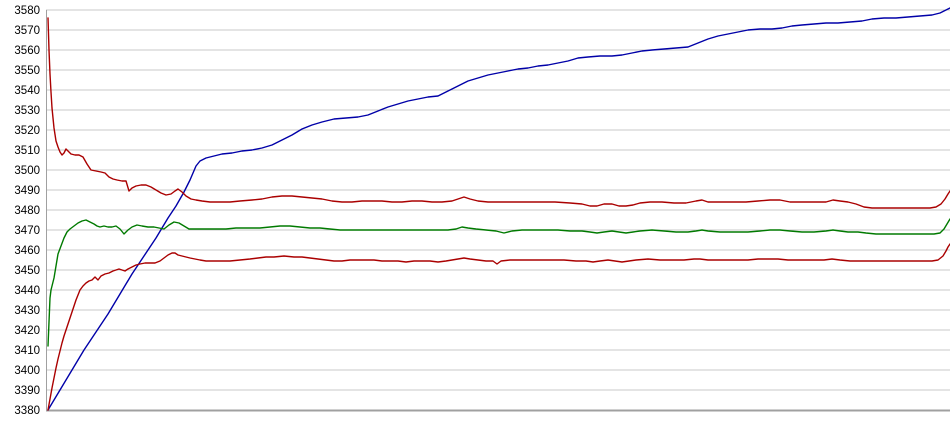 The height and width of the screenshot is (435, 950). Describe the element at coordinates (27, 331) in the screenshot. I see `y-tick-label: 3420` at that location.